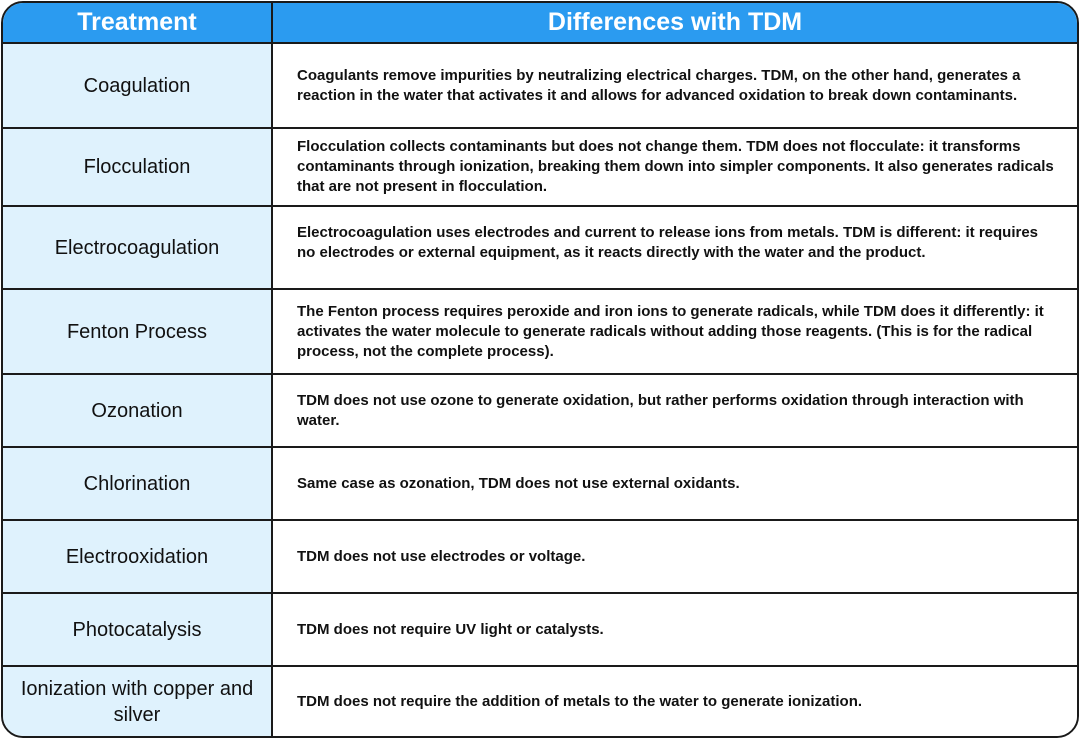 This screenshot has height=739, width=1080. I want to click on header-treatment: Treatment, so click(138, 23).